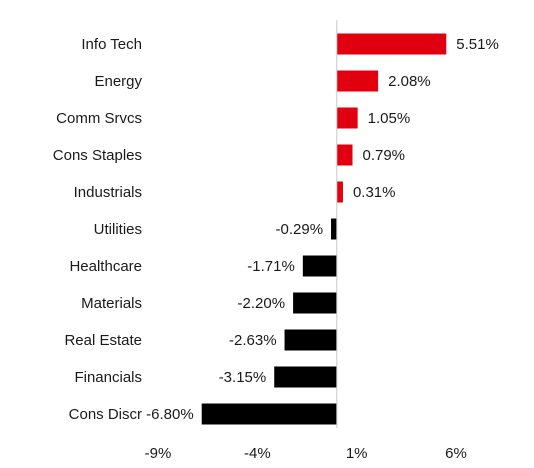 This screenshot has height=468, width=534. I want to click on category-label-financials: Financials, so click(108, 377).